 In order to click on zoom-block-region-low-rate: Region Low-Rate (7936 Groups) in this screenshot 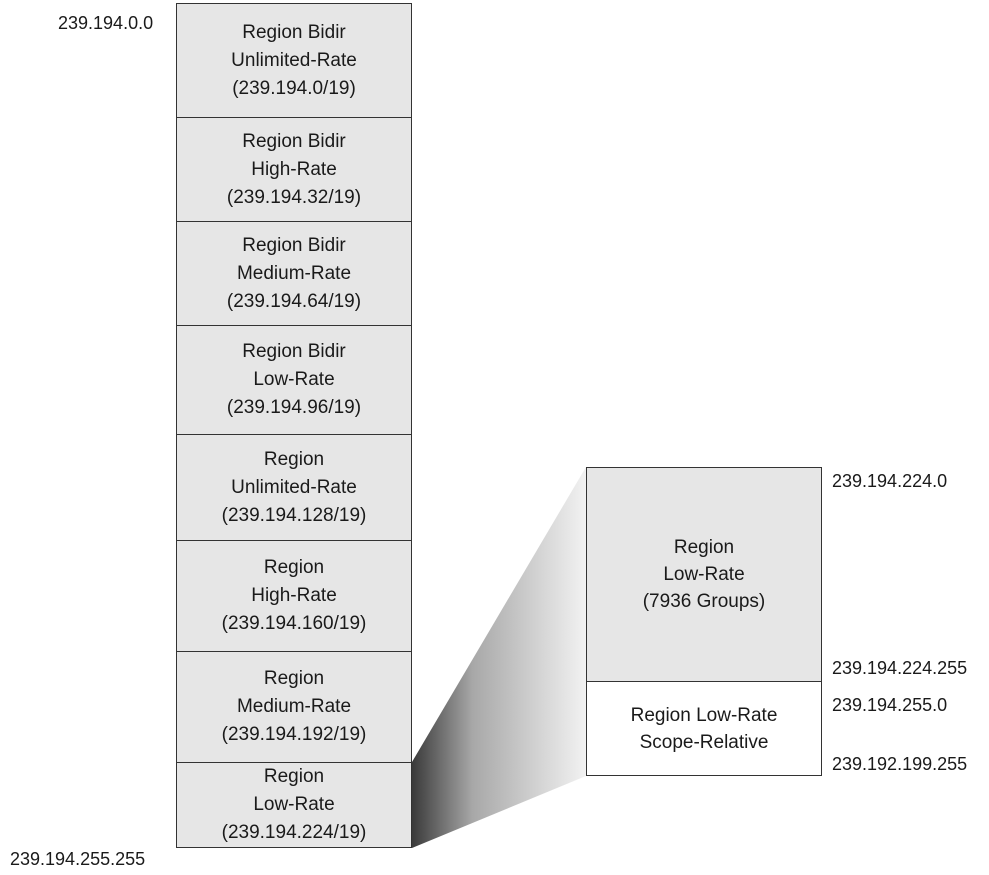, I will do `click(704, 574)`.